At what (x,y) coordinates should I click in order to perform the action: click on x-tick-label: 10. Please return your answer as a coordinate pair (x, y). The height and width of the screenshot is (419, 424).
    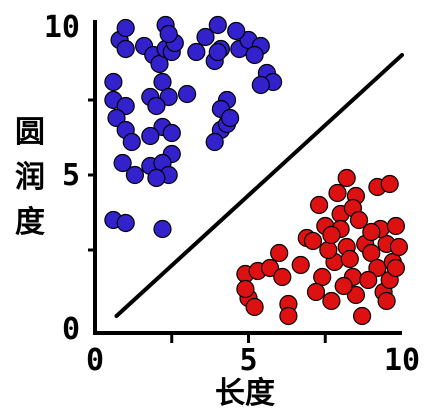
    Looking at the image, I should click on (402, 360).